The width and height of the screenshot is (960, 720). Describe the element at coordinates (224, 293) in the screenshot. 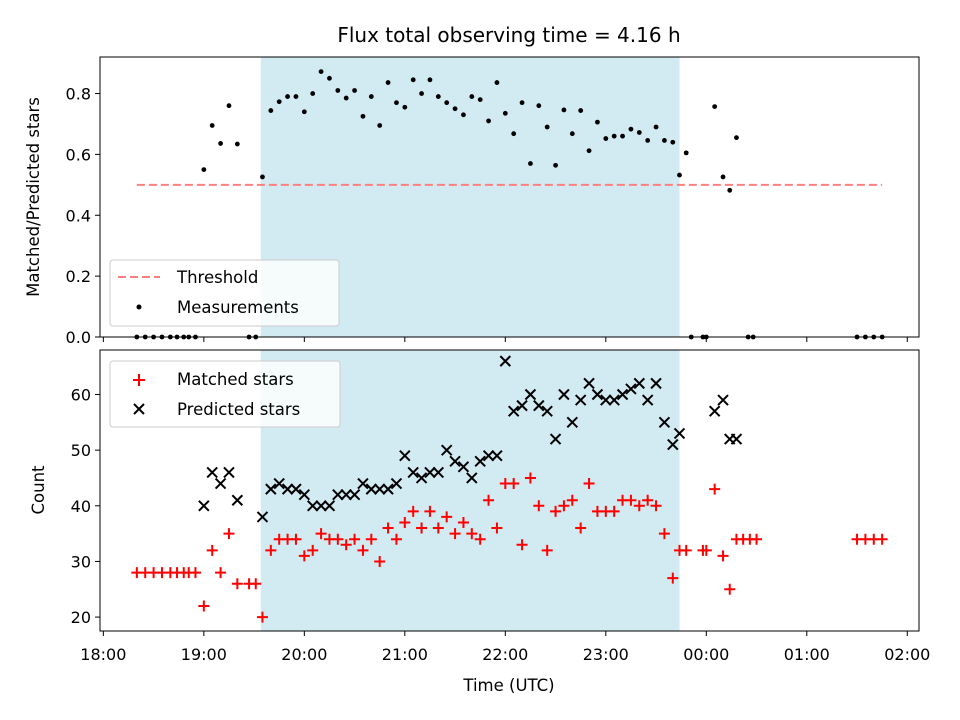

I see `top-legend: Threshold Measurements` at that location.